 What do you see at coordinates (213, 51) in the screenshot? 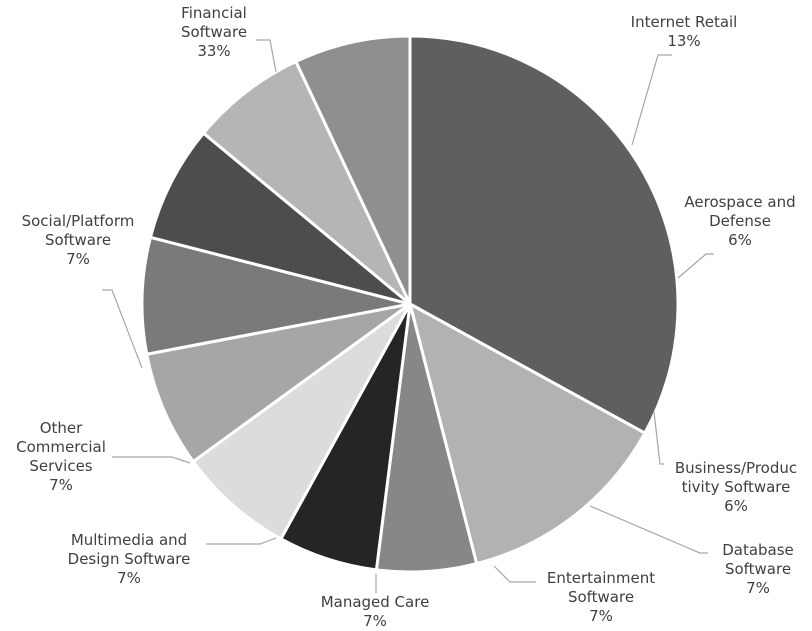
I see `slice-percent: 33%` at bounding box center [213, 51].